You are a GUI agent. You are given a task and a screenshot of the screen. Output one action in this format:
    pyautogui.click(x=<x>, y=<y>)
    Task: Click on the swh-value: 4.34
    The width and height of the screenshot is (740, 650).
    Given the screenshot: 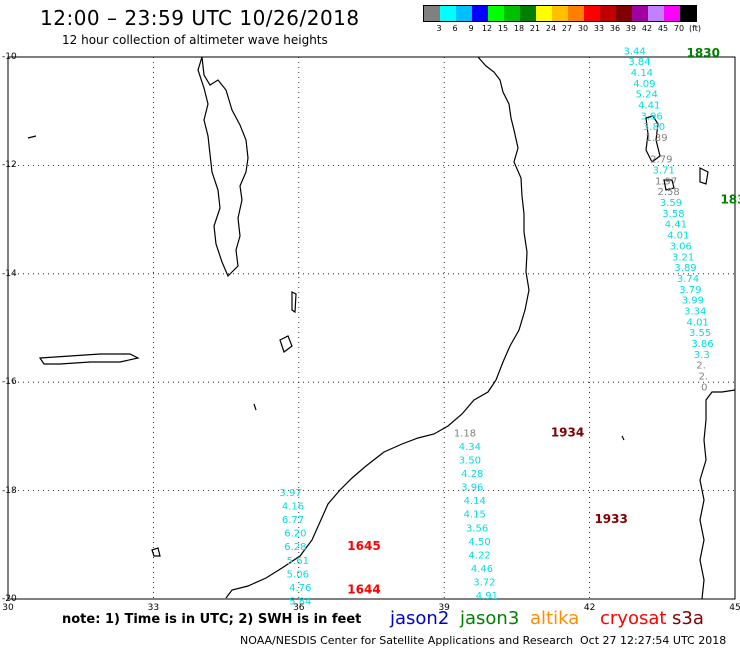 What is the action you would take?
    pyautogui.click(x=470, y=447)
    